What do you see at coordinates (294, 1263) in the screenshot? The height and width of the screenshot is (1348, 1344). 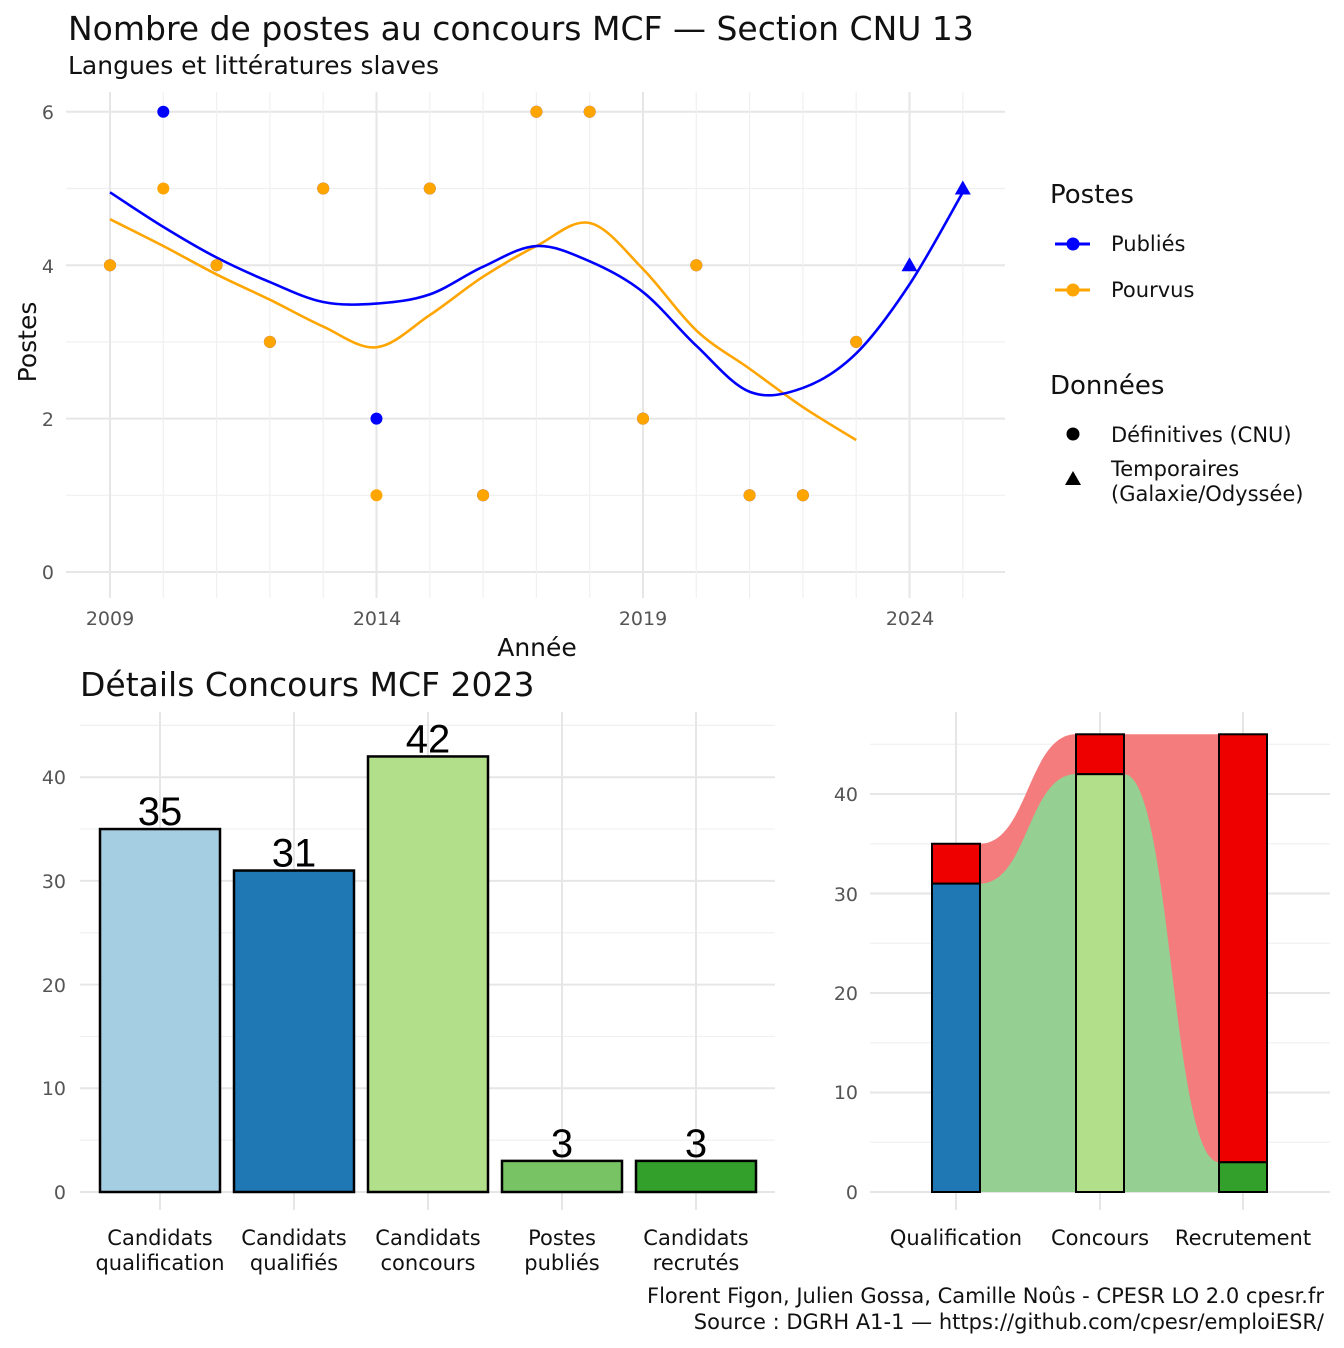 I see `x-tick-label: qualifiés` at bounding box center [294, 1263].